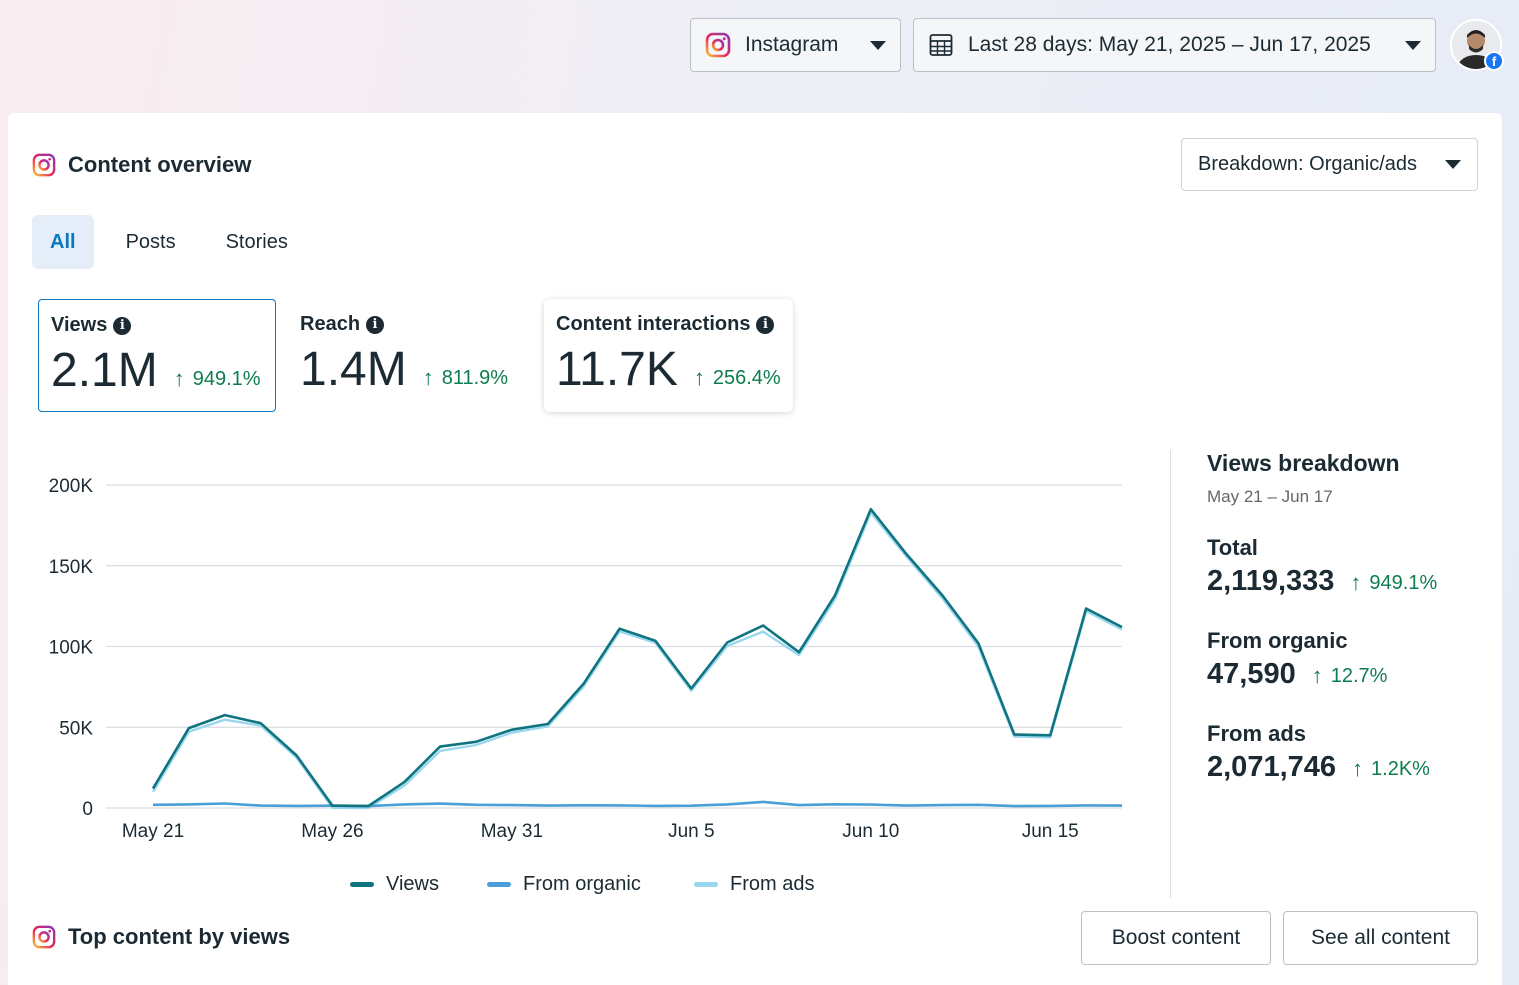  What do you see at coordinates (1400, 768) in the screenshot?
I see `ads-growth-value: 1.2K%` at bounding box center [1400, 768].